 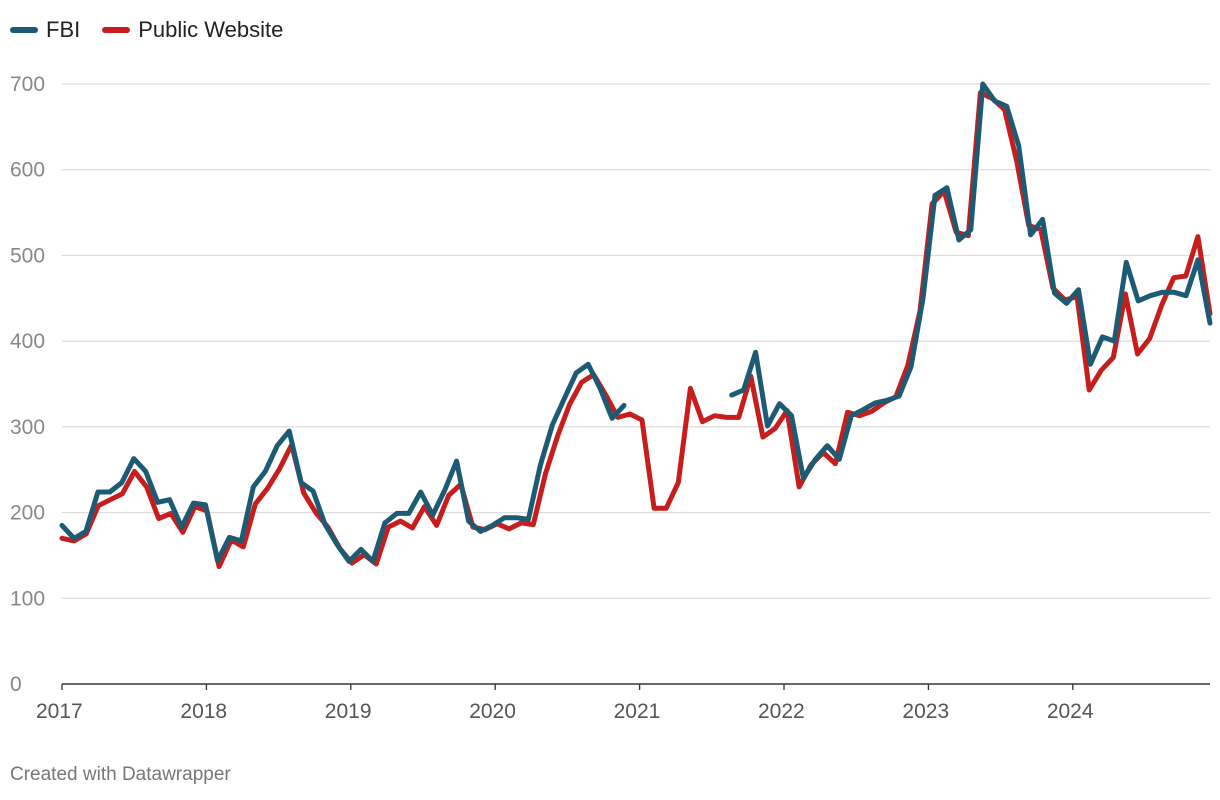 What do you see at coordinates (63, 29) in the screenshot?
I see `legend-label-fbi: FBI` at bounding box center [63, 29].